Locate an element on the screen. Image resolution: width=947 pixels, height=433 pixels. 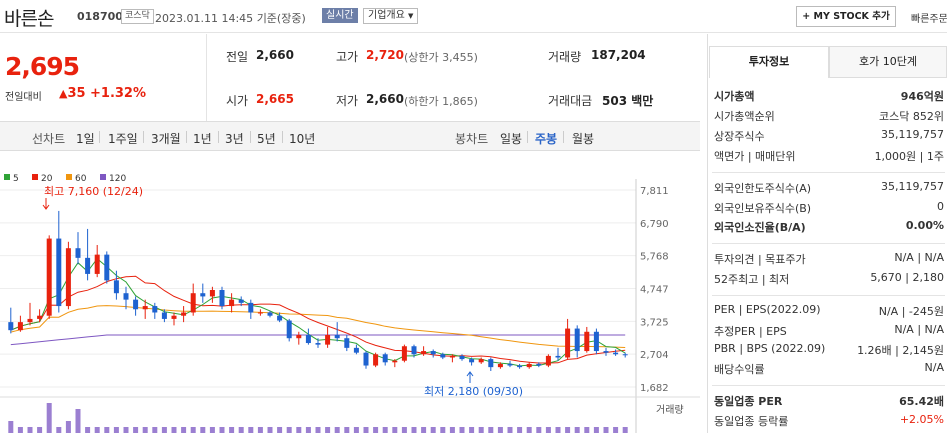
invest-row: 외국인보유주식수(B) 0 is located at coordinates (829, 208).